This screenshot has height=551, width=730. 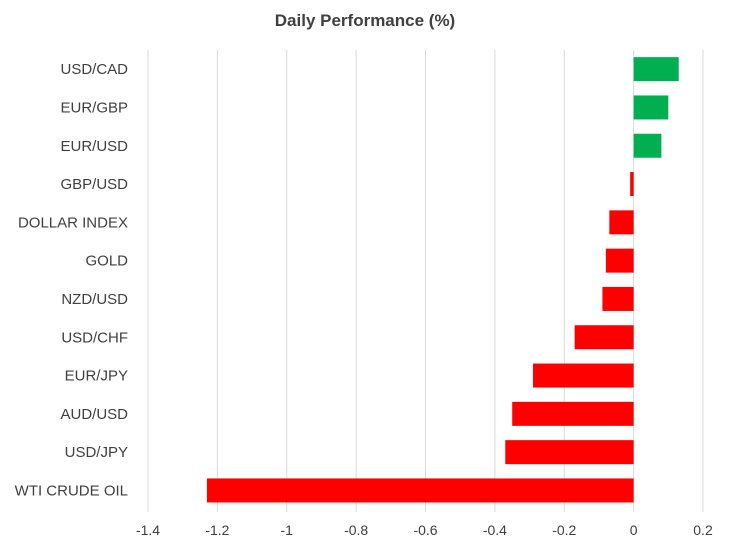 I want to click on bar-usd-cad, so click(x=656, y=69).